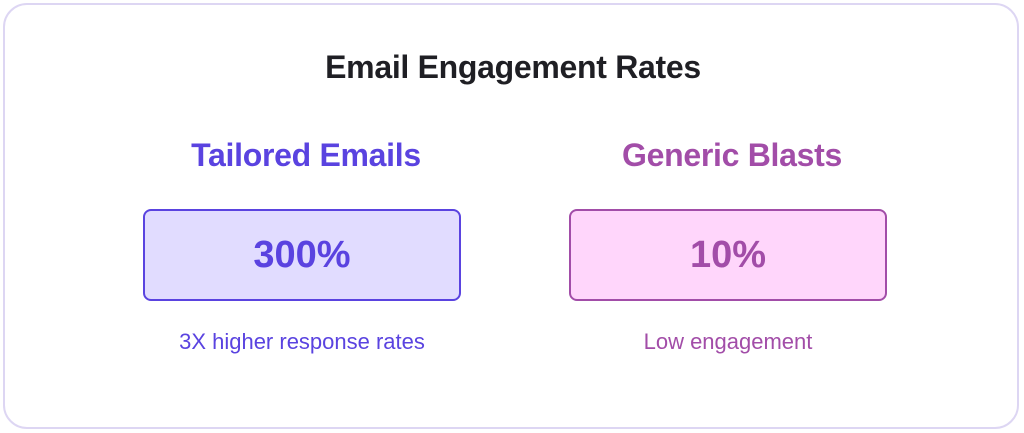  Describe the element at coordinates (732, 155) in the screenshot. I see `comparison-heading: Generic Blasts` at that location.